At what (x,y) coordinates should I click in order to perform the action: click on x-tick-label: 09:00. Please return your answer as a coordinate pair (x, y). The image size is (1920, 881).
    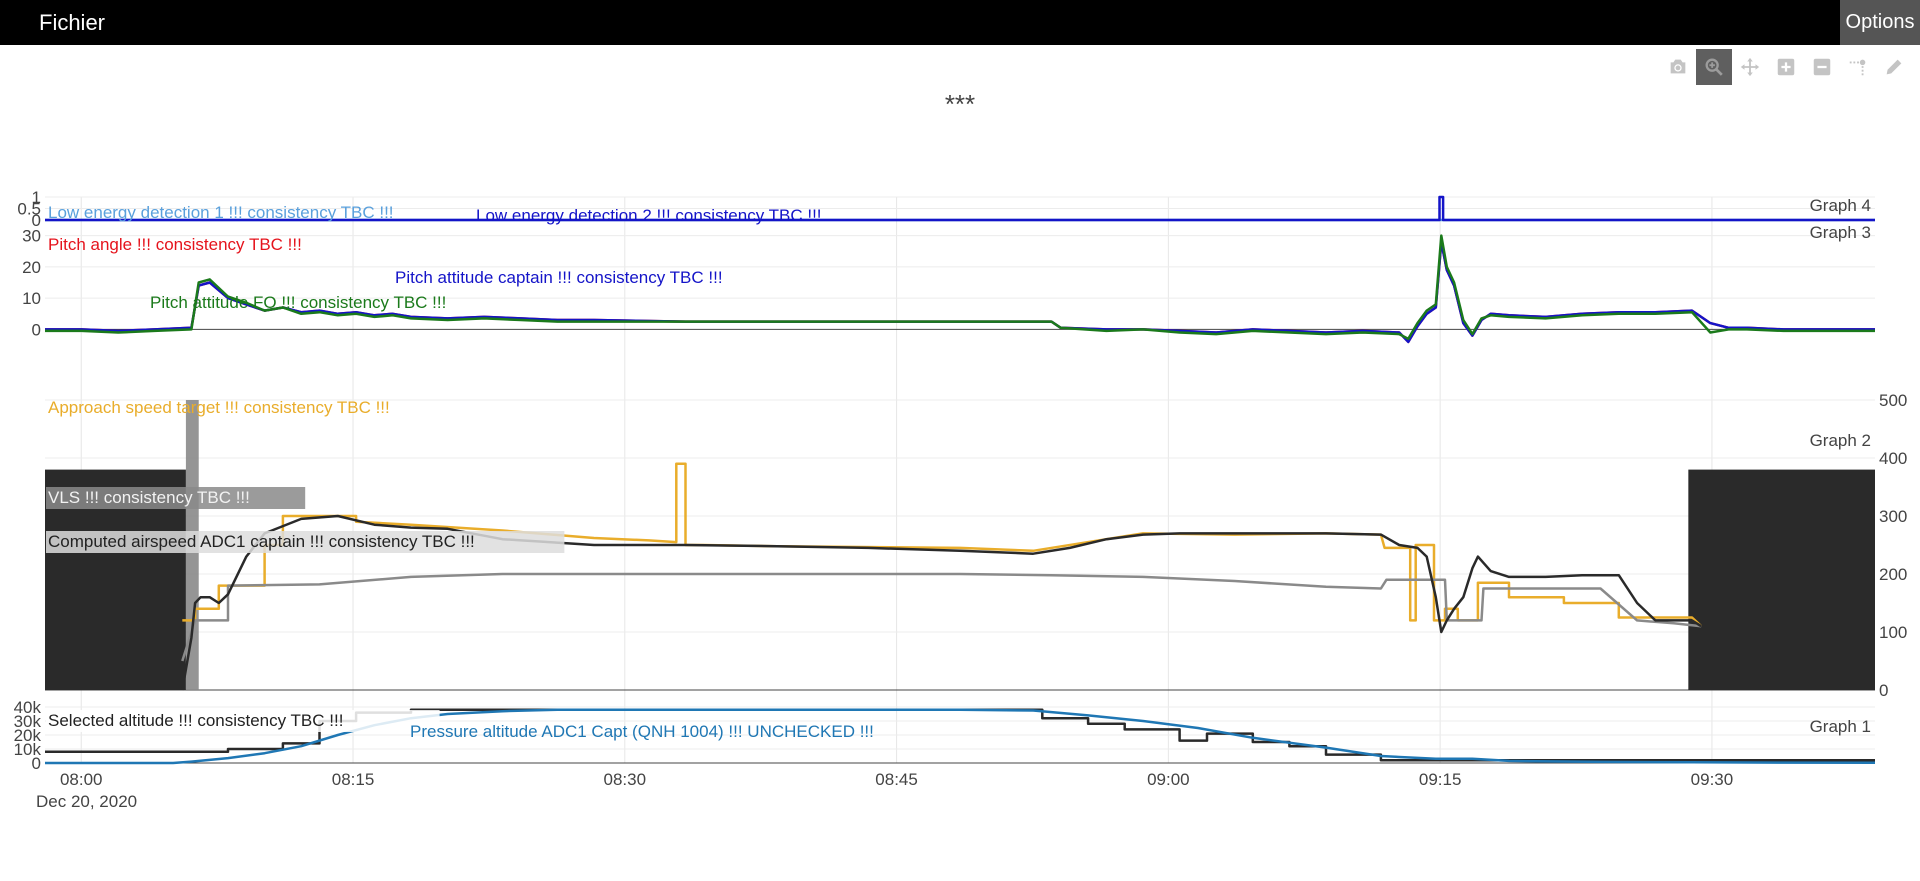
    Looking at the image, I should click on (1168, 779).